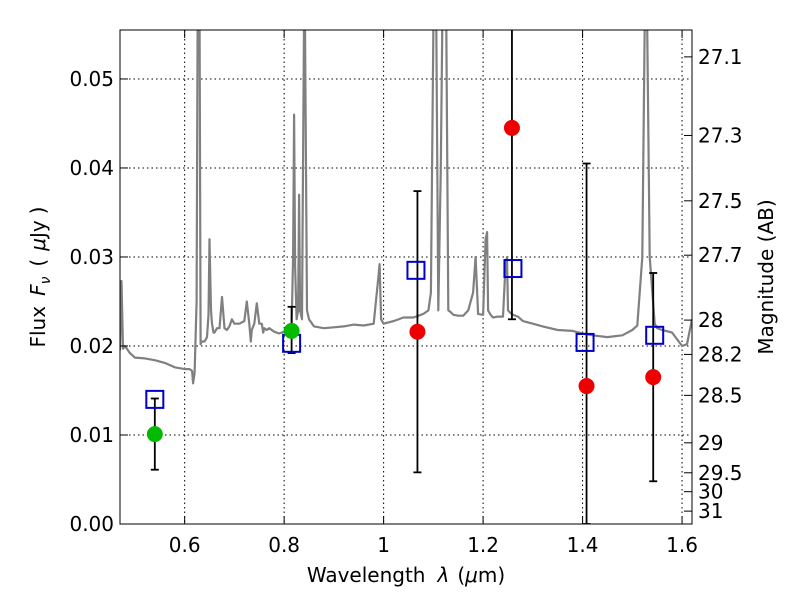  Describe the element at coordinates (38, 230) in the screenshot. I see `y-axis-unit-jy: Jy` at that location.